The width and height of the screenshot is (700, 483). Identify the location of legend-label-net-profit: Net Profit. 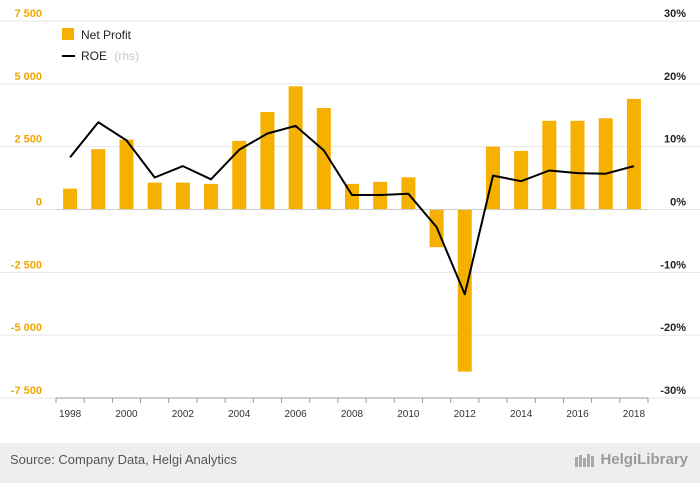
(106, 35).